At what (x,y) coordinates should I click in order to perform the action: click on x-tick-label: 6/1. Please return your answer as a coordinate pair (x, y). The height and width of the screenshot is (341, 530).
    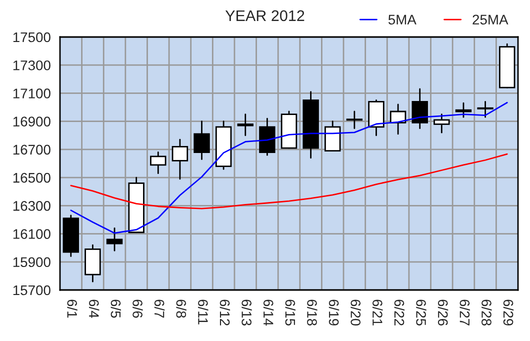
    Looking at the image, I should click on (72, 309).